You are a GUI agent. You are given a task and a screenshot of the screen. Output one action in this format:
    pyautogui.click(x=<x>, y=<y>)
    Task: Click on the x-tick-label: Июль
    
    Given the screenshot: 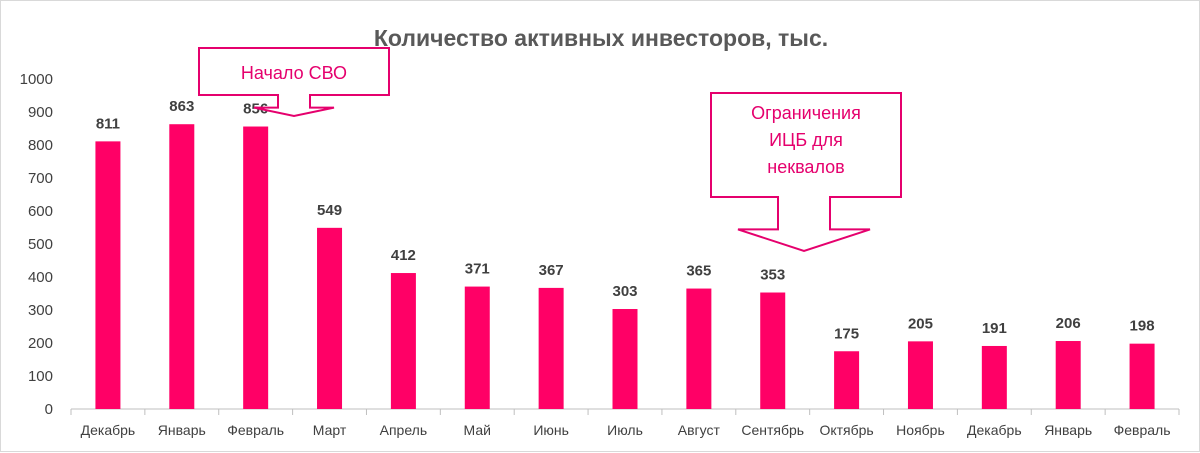 What is the action you would take?
    pyautogui.click(x=625, y=430)
    